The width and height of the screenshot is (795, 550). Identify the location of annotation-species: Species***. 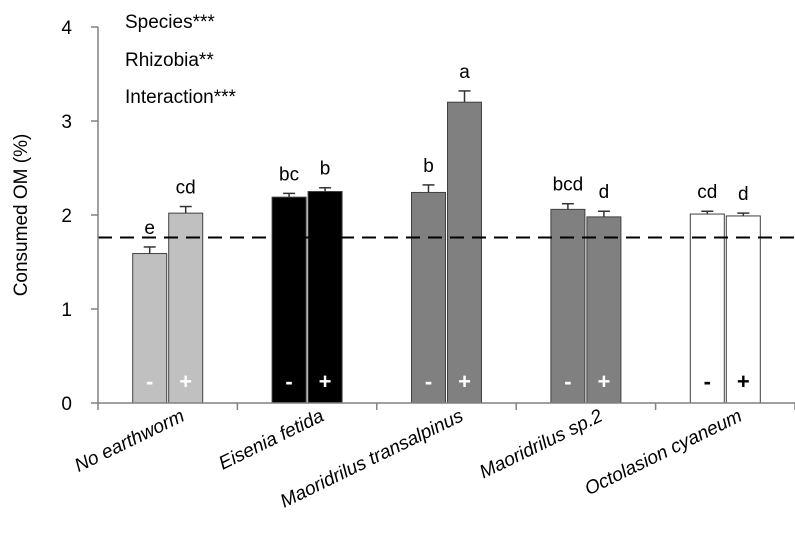
(170, 22).